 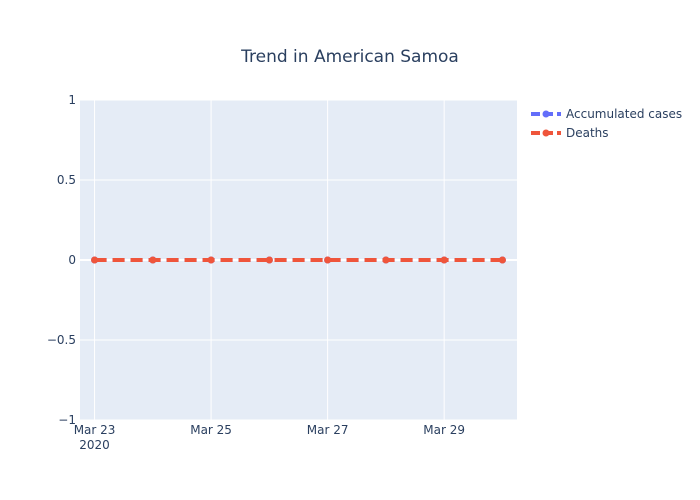 What do you see at coordinates (211, 430) in the screenshot?
I see `x-tick-label: Mar 25` at bounding box center [211, 430].